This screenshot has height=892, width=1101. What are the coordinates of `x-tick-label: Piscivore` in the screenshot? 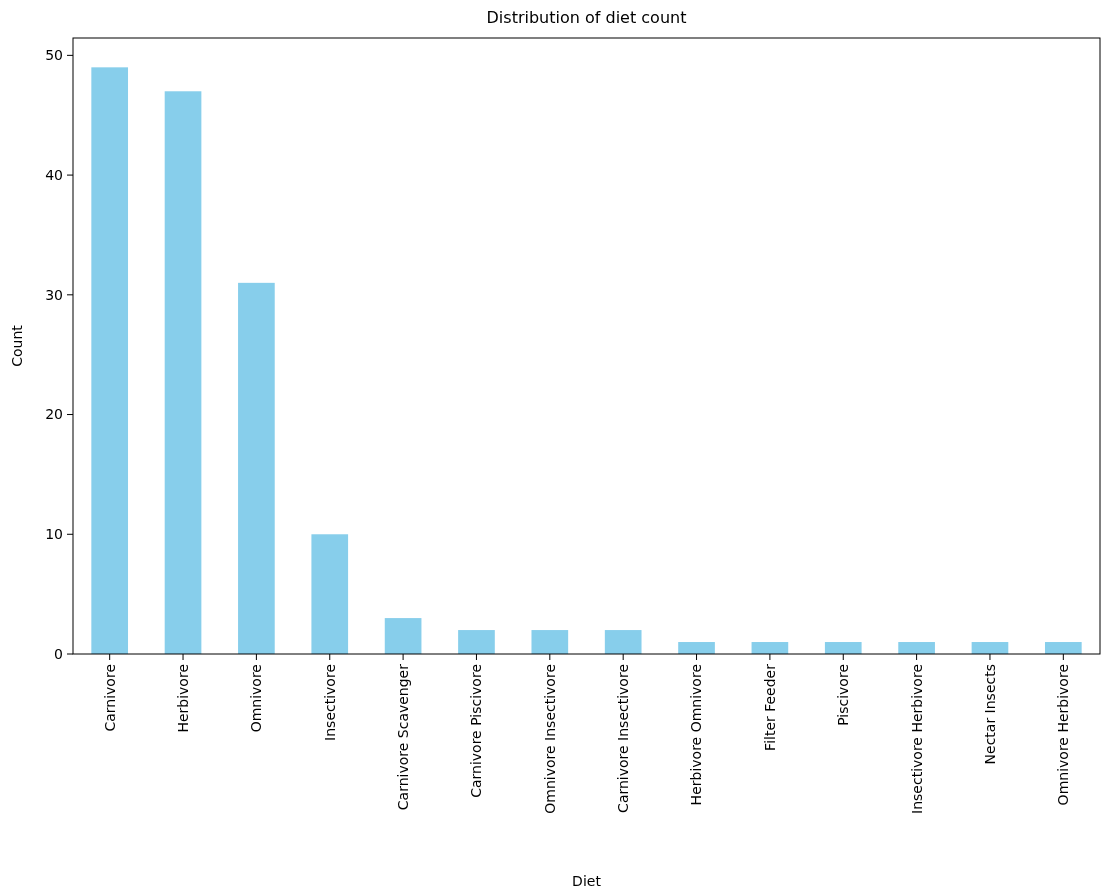 It's located at (843, 695).